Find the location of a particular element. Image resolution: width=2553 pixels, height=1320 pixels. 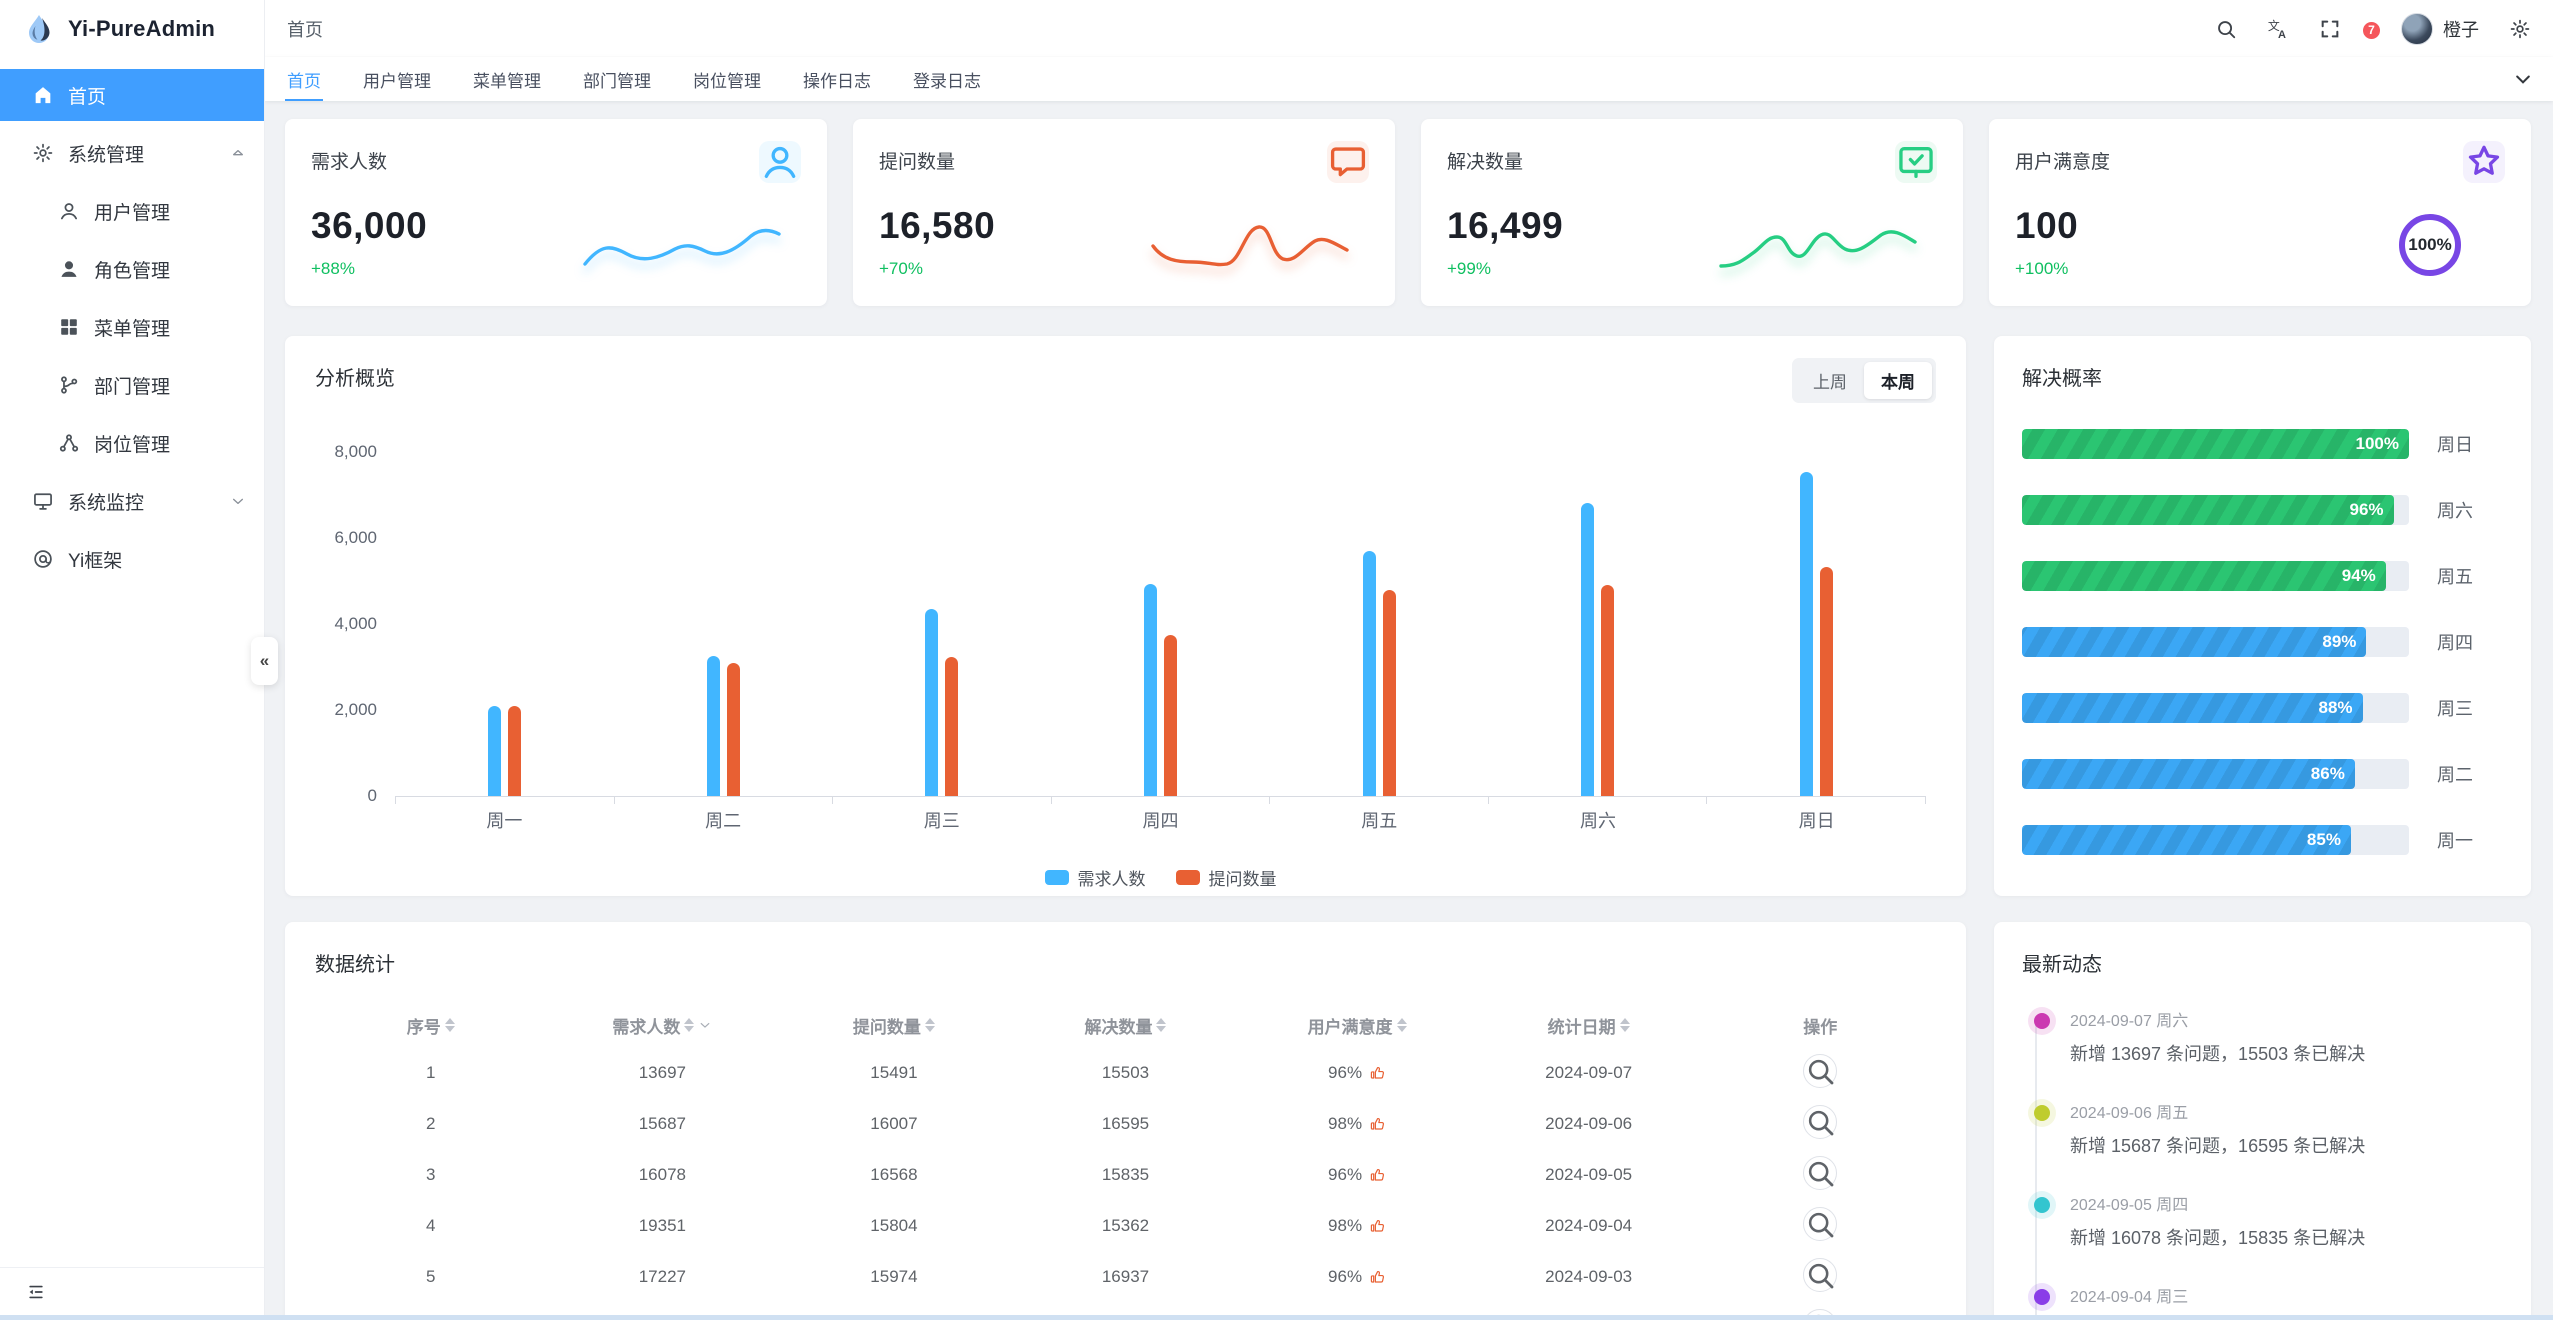

tab-登录日志: 登录日志 is located at coordinates (947, 81).